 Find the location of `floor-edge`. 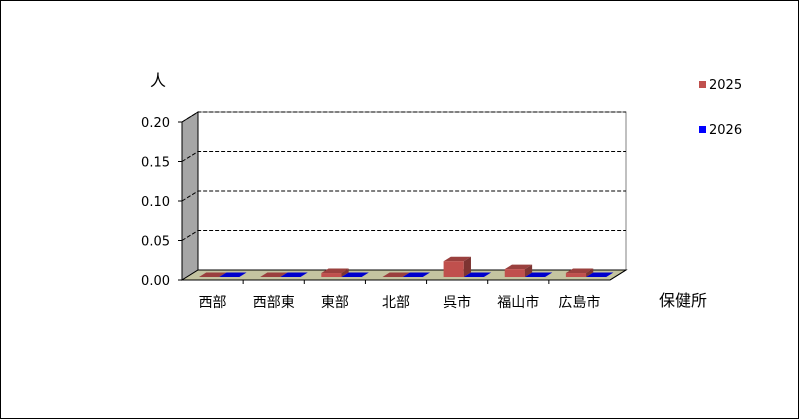

floor-edge is located at coordinates (618, 275).